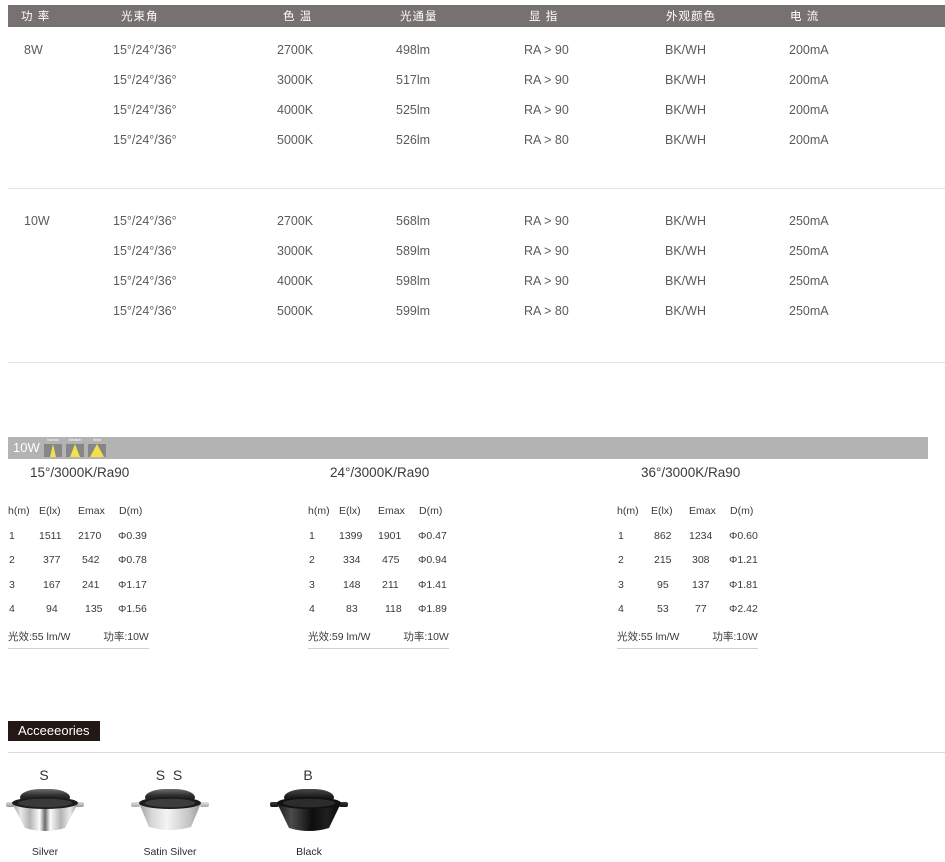 This screenshot has height=862, width=945. Describe the element at coordinates (352, 584) in the screenshot. I see `pm-e: 148` at that location.